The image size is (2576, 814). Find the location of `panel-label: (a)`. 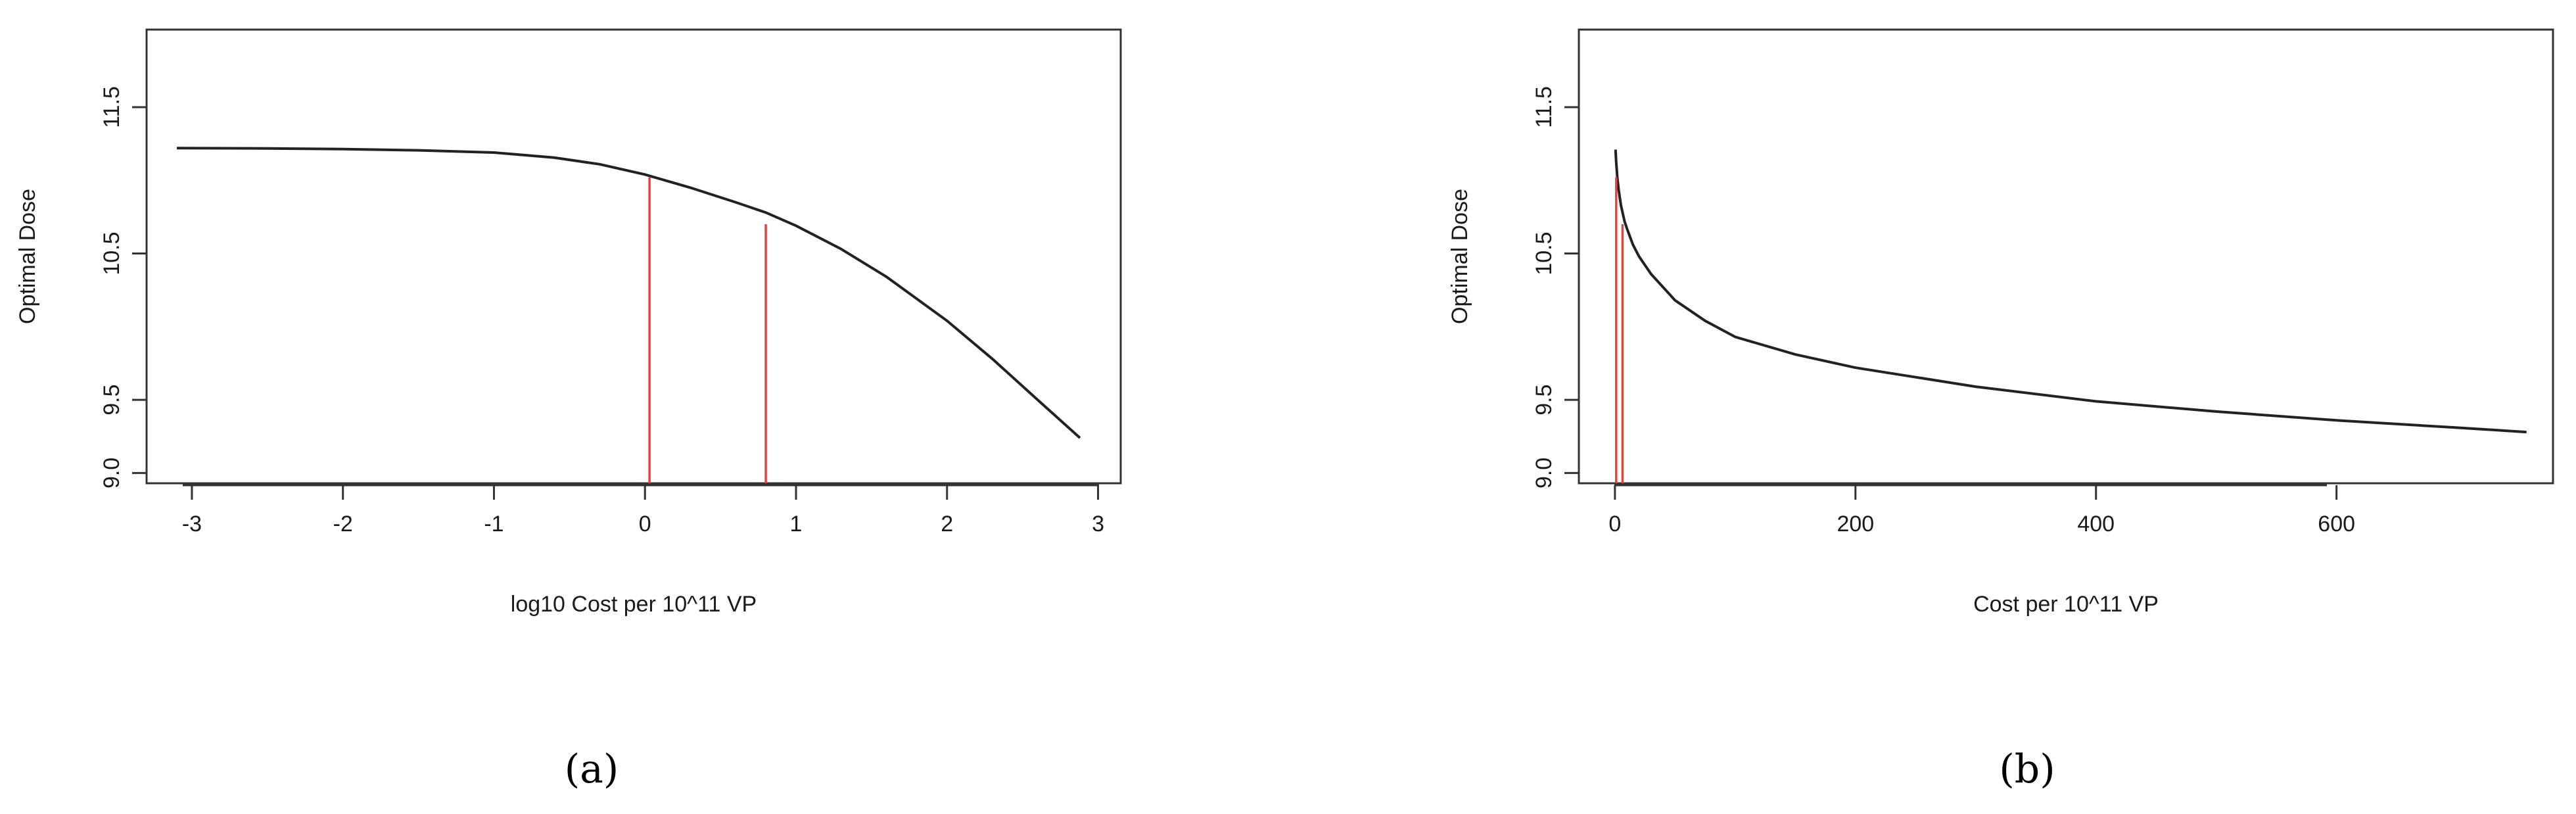

panel-label: (a) is located at coordinates (592, 769).